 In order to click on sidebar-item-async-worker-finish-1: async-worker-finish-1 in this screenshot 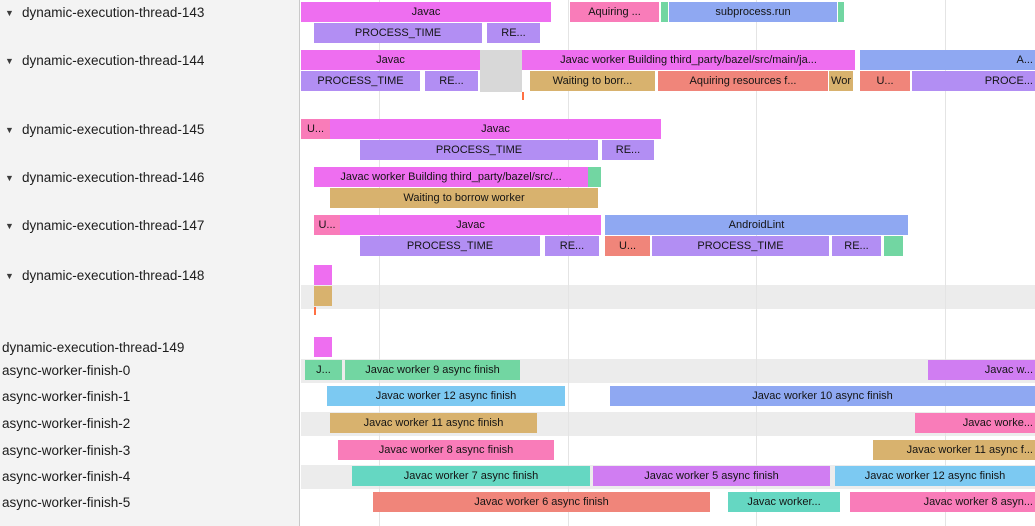, I will do `click(149, 396)`.